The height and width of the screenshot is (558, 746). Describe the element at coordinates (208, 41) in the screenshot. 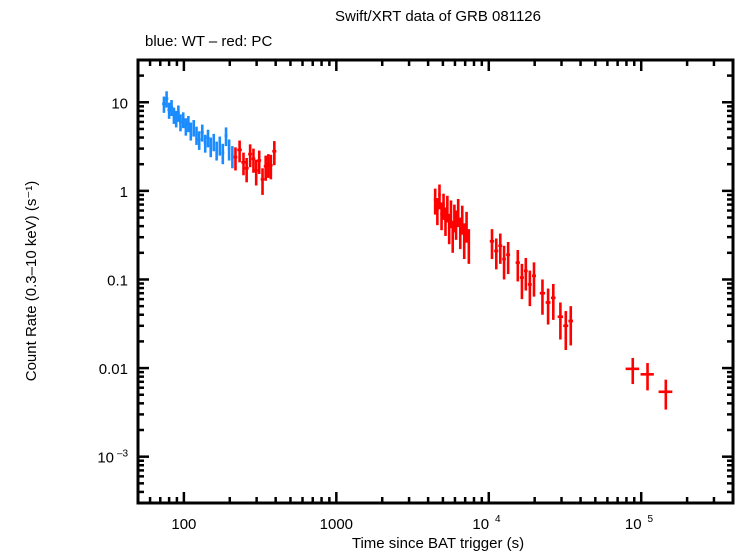

I see `chart-subtitle-legend: blue: WT – red: PC` at that location.